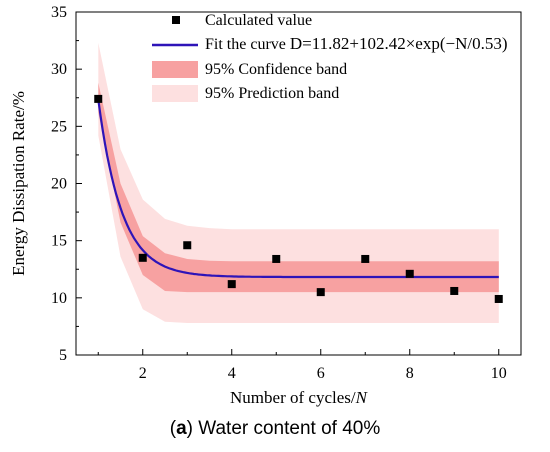 This screenshot has width=550, height=452. What do you see at coordinates (59, 12) in the screenshot?
I see `y-tick-label: 35` at bounding box center [59, 12].